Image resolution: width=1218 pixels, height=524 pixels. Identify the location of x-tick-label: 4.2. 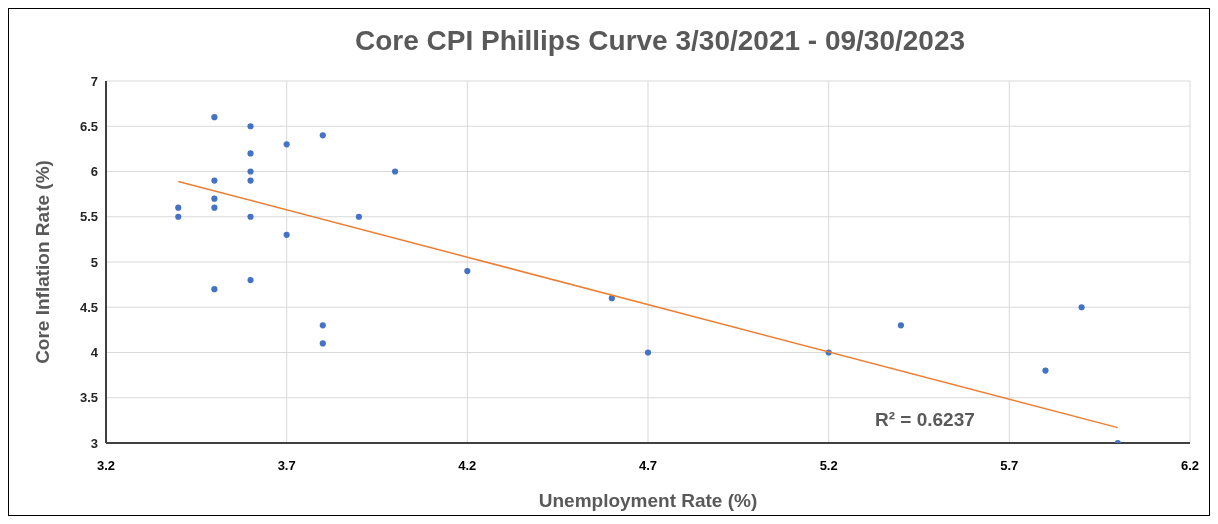
(467, 466).